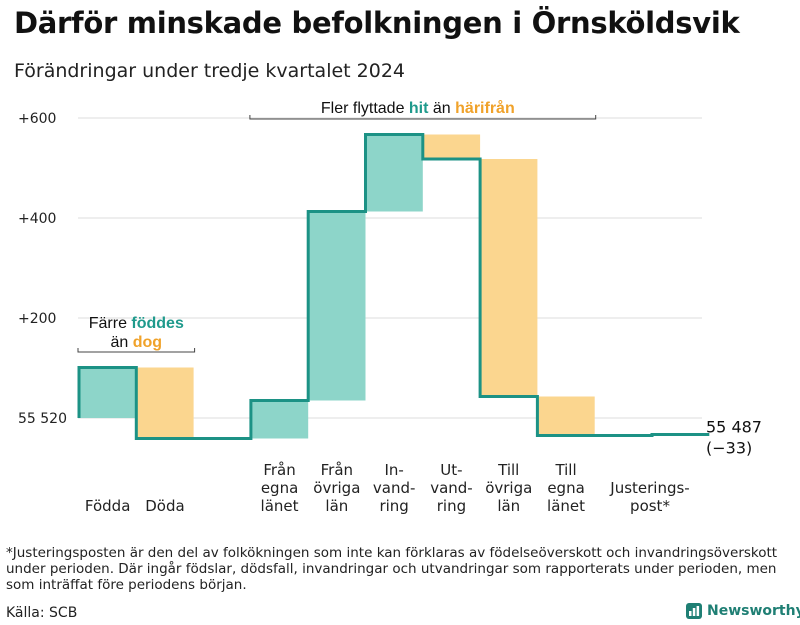 This screenshot has height=625, width=800. What do you see at coordinates (694, 611) in the screenshot?
I see `bar-chart-icon` at bounding box center [694, 611].